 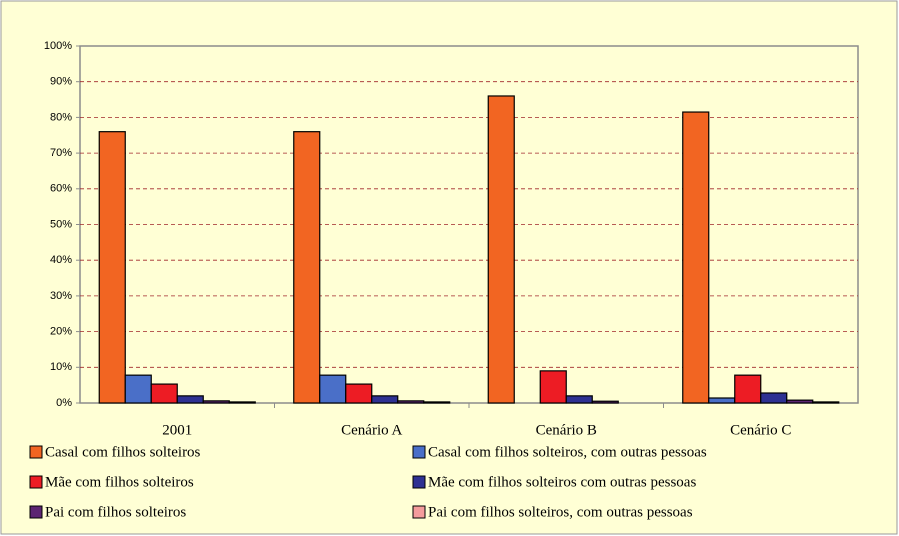 I want to click on y-tick-label: 50%, so click(x=61, y=224).